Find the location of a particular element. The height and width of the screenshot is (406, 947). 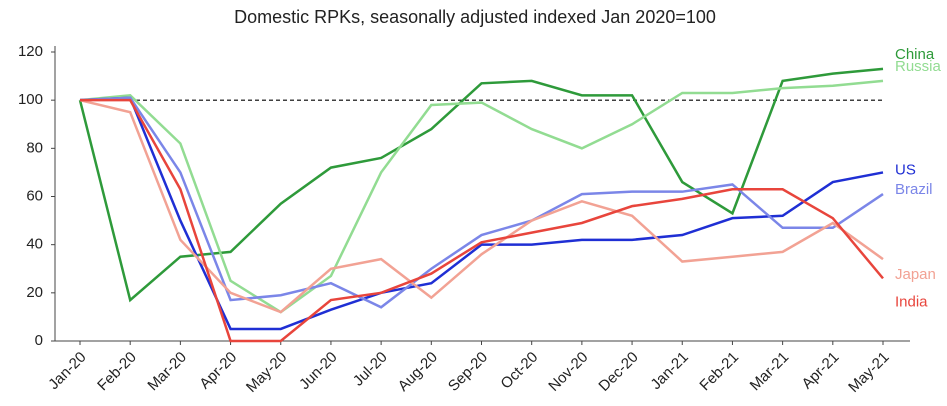

series-label: US is located at coordinates (905, 169).